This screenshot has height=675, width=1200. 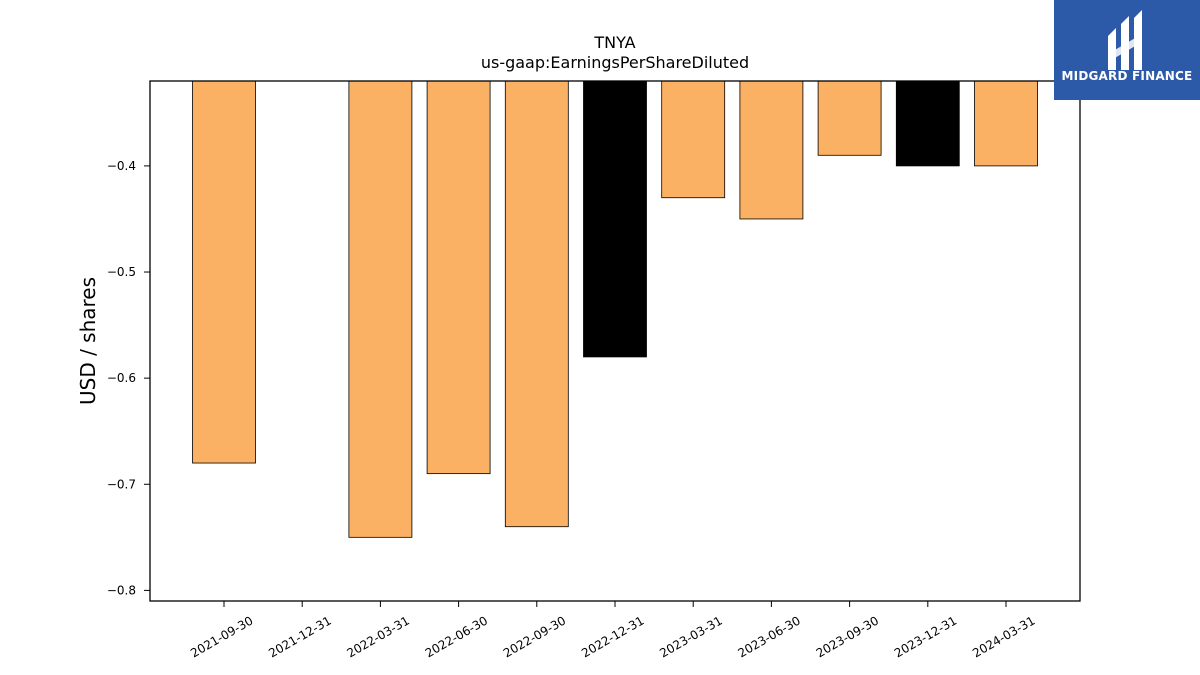 I want to click on y-axis-label: USD / shares, so click(x=88, y=341).